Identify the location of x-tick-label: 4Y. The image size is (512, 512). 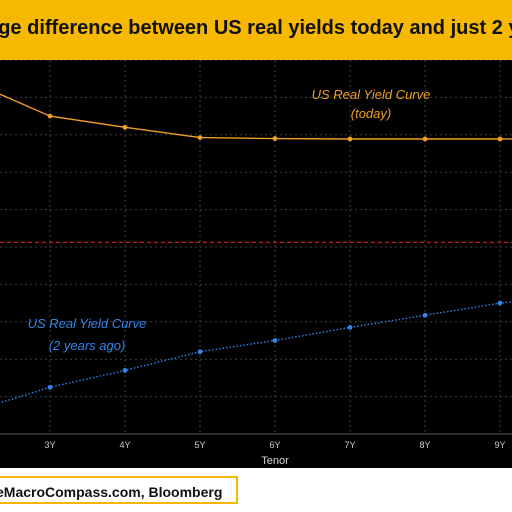
(124, 445).